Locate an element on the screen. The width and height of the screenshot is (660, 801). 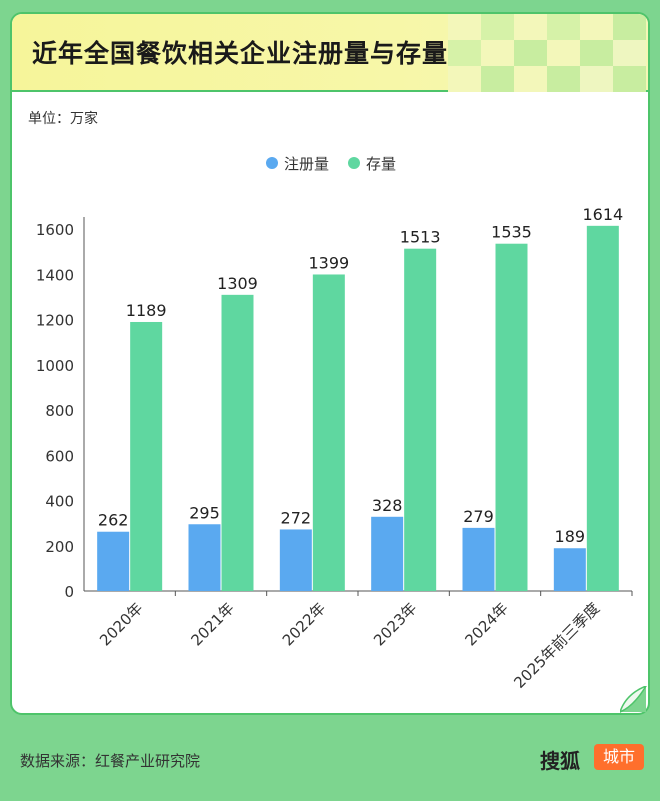
data-label: 279 is located at coordinates (478, 516).